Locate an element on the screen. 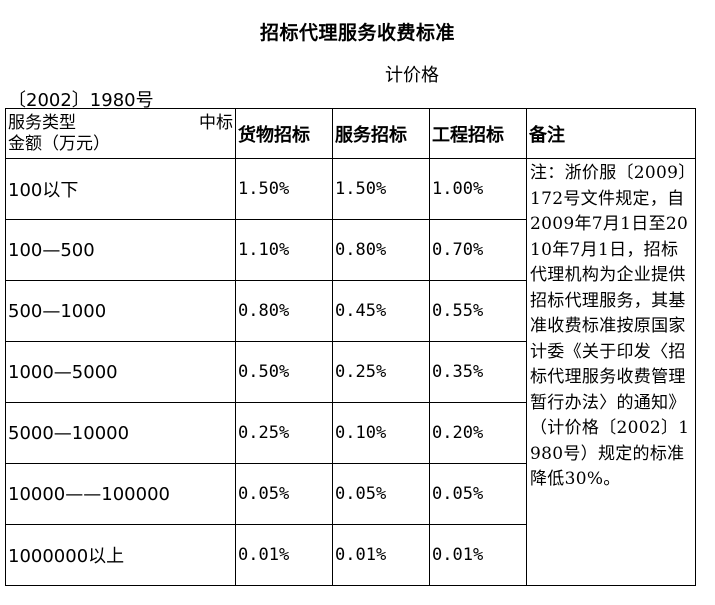  goods-rate-cell: 0.50% is located at coordinates (284, 372).